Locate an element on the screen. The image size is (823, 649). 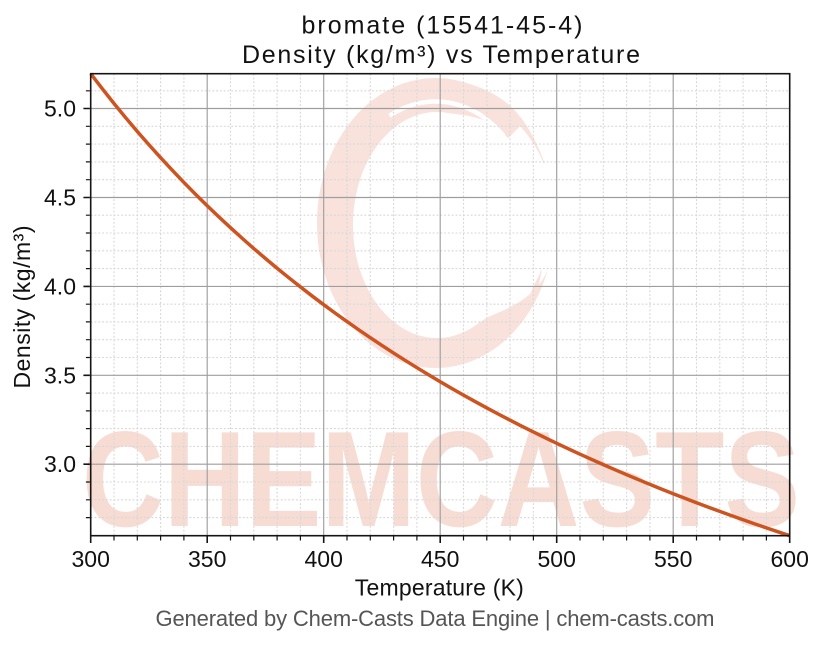
svg-text: bromate (15541-45-4) is located at coordinates (442, 26).